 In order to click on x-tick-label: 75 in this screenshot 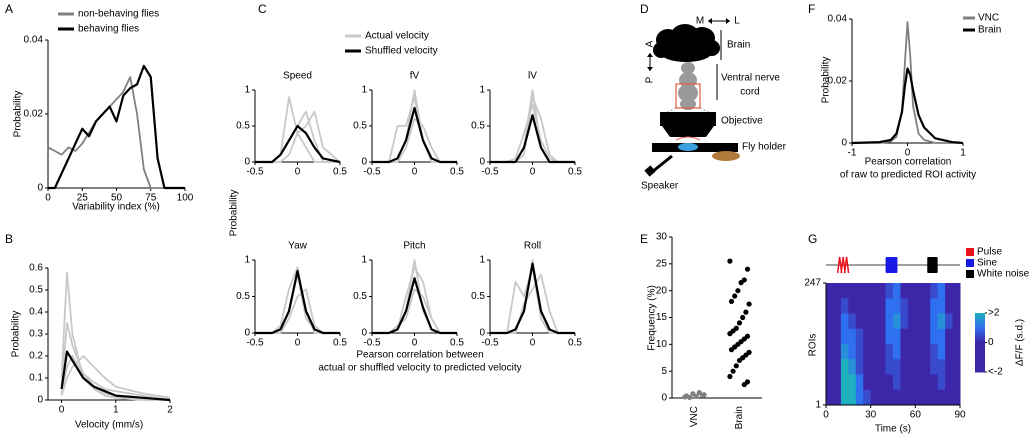, I will do `click(151, 198)`.